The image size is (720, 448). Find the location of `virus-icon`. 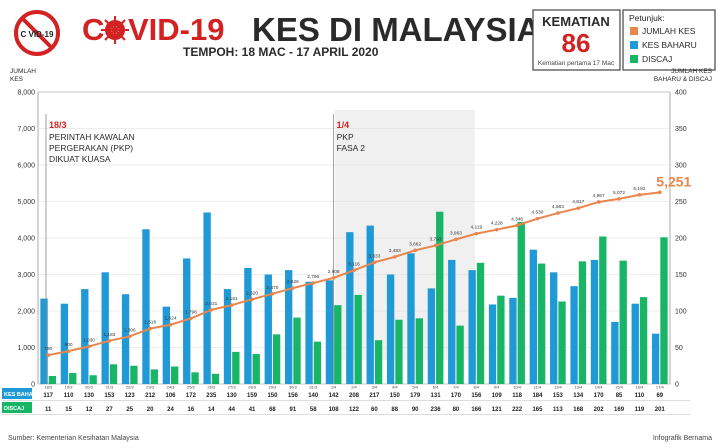

virus-icon is located at coordinates (115, 30).